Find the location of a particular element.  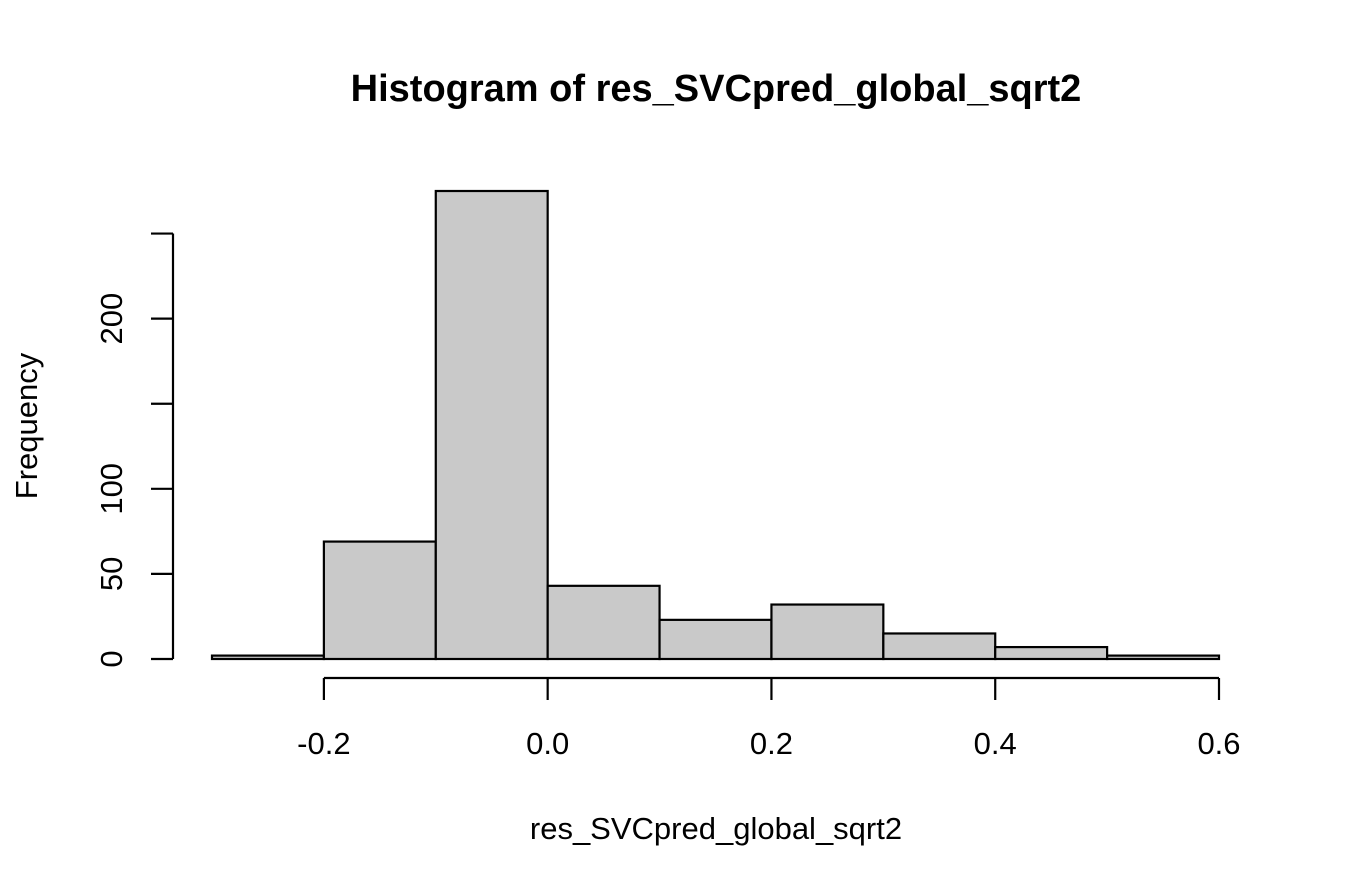

x-axis-label: res_SVCpred_global_sqrt2 is located at coordinates (716, 828).